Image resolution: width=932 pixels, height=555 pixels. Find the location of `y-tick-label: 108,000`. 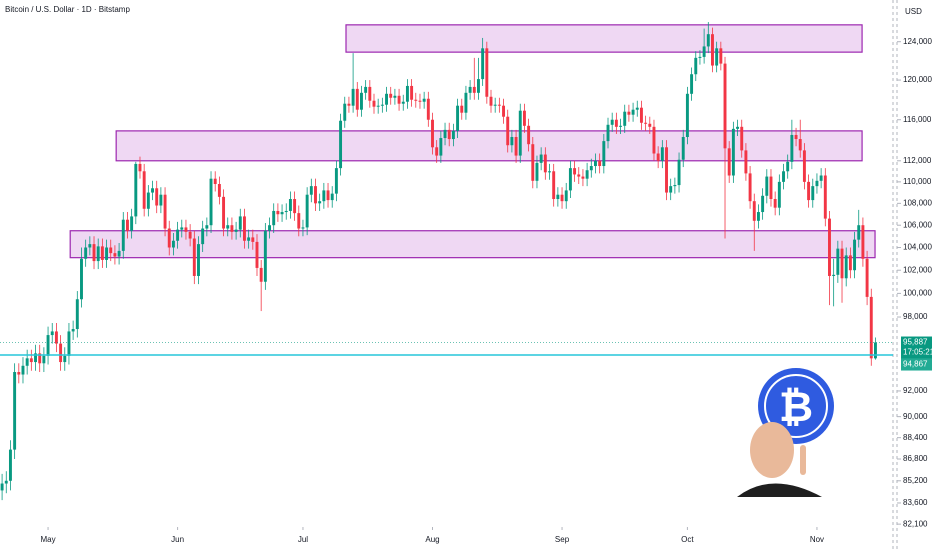

y-tick-label: 108,000 is located at coordinates (917, 202).